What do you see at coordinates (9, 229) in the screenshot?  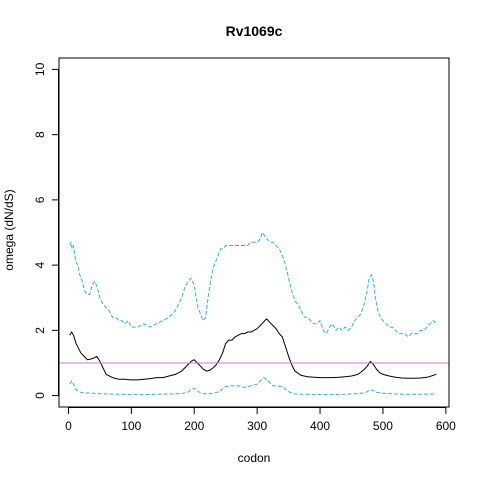 I see `y-axis-label: omega (dN/dS)` at bounding box center [9, 229].